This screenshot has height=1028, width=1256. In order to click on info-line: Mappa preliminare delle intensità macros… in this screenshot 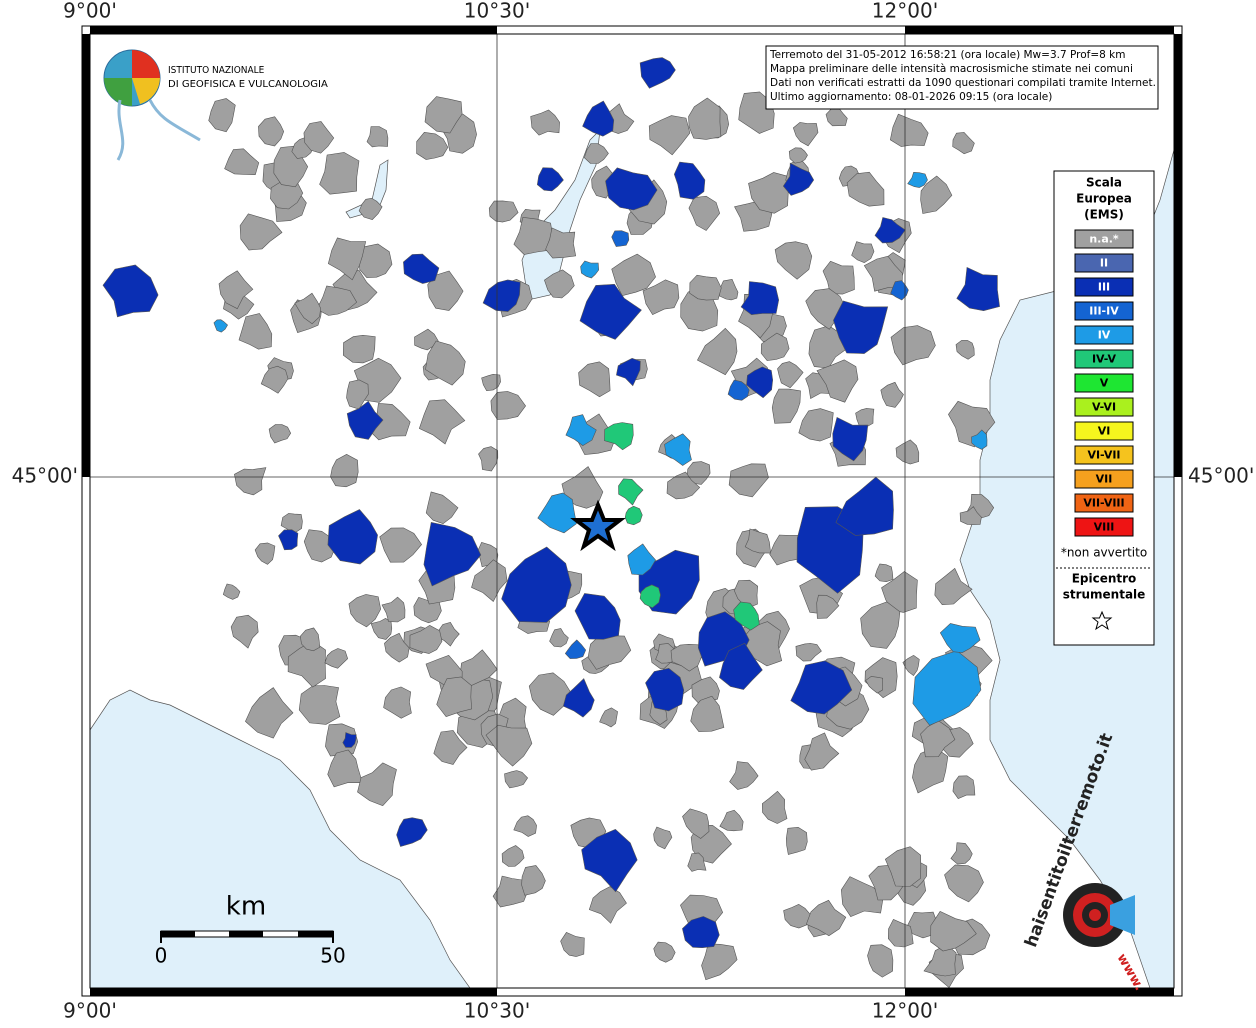, I will do `click(951, 69)`.